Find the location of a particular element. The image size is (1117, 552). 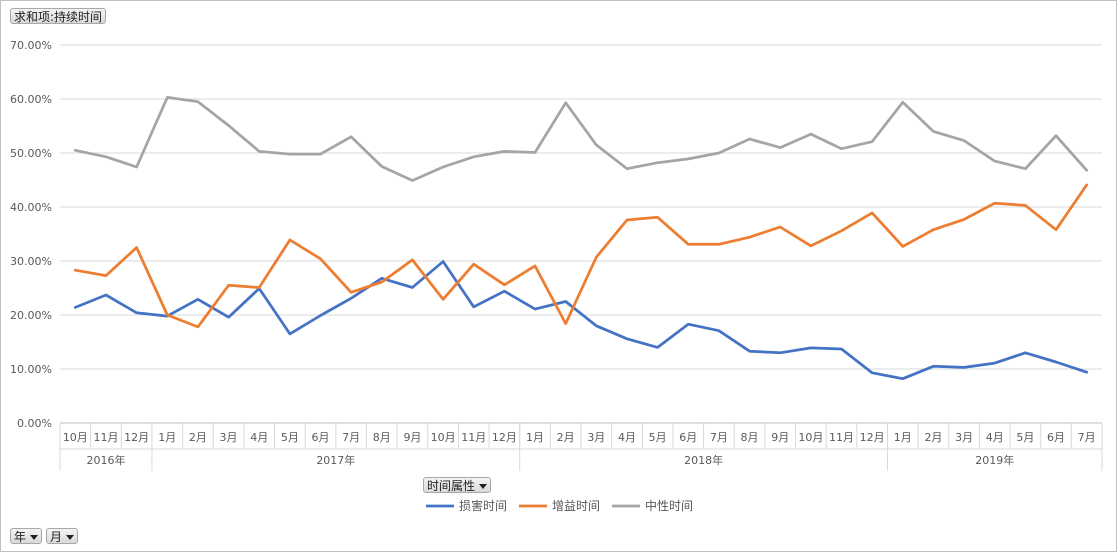

value-field-button: 求和项:持续时间 is located at coordinates (58, 16).